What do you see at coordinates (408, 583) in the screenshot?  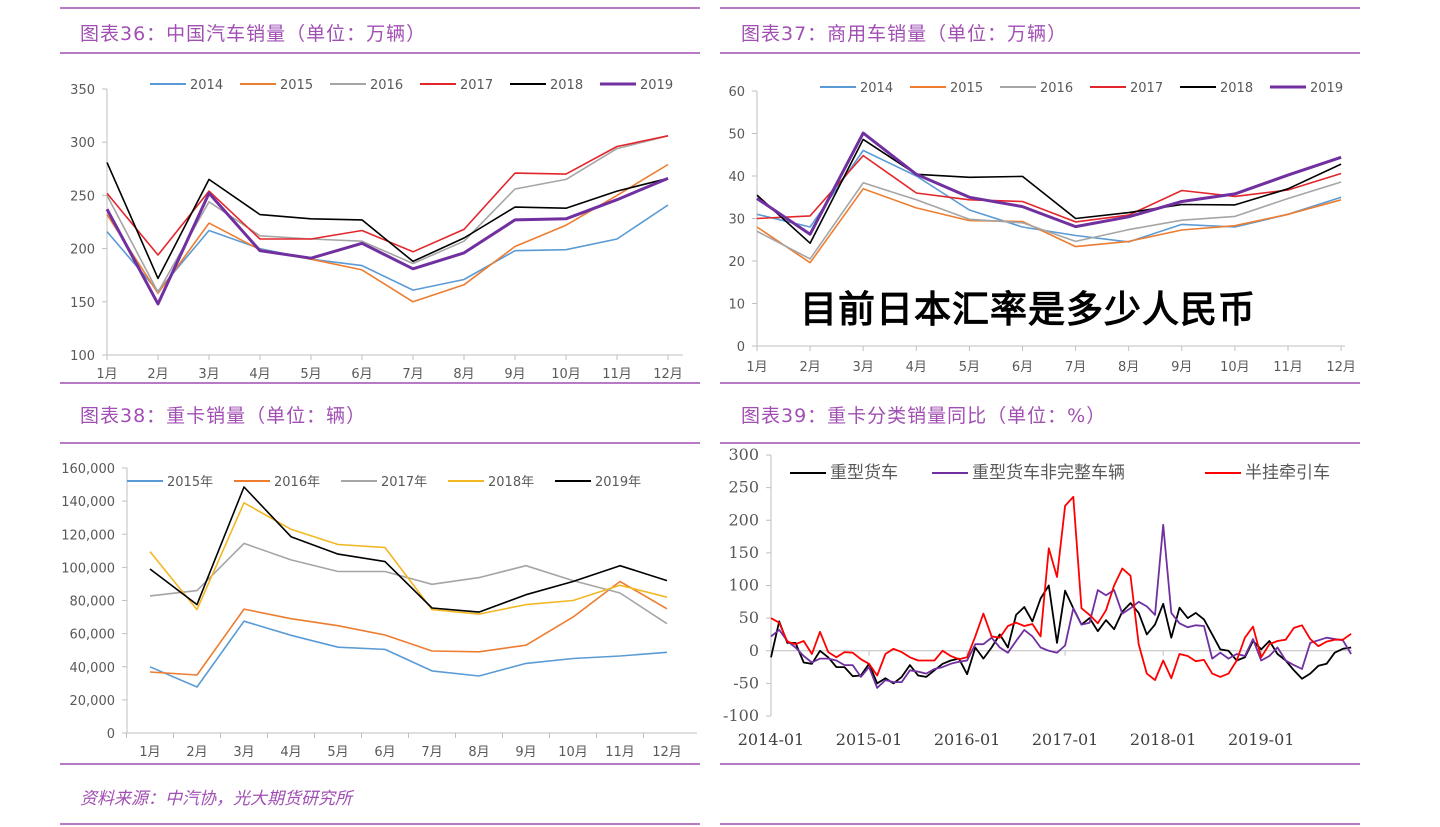 I see `series-line-2017年` at bounding box center [408, 583].